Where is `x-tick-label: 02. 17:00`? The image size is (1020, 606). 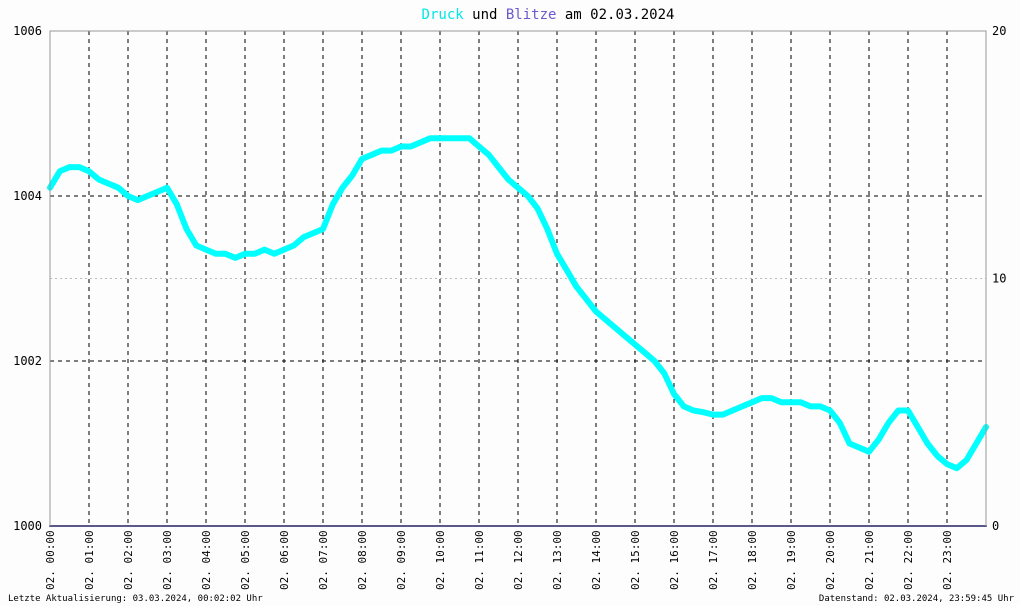 x-tick-label: 02. 17:00 is located at coordinates (713, 560).